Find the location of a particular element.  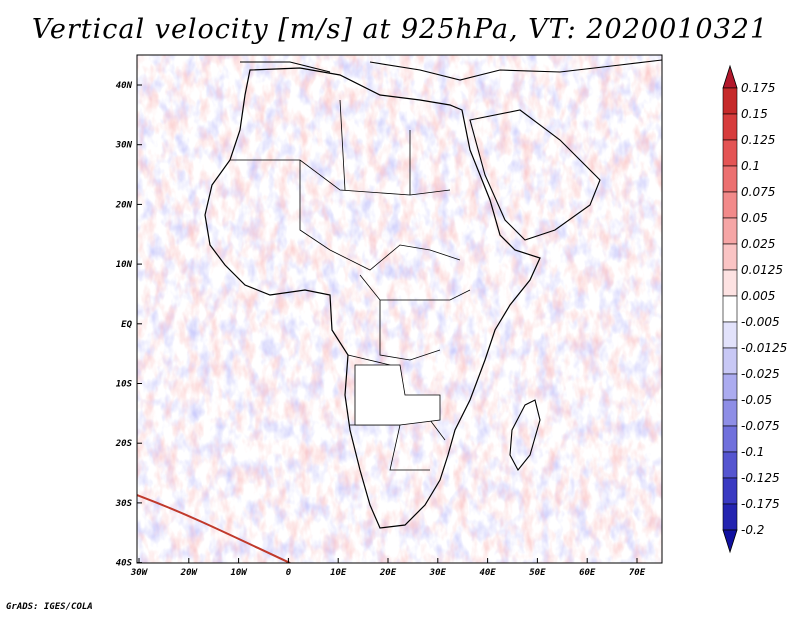

colorbar-label: 0.025 is located at coordinates (758, 244).